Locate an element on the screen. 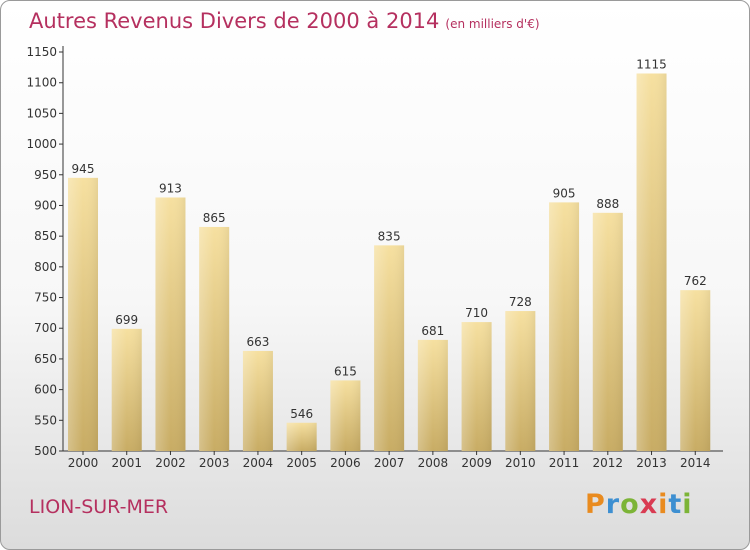 This screenshot has width=750, height=550. x-tick-label: 2006 is located at coordinates (345, 463).